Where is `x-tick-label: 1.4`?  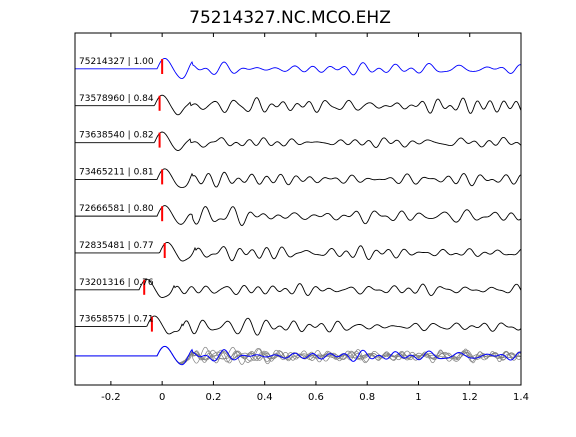 x-tick-label: 1.4 is located at coordinates (521, 397).